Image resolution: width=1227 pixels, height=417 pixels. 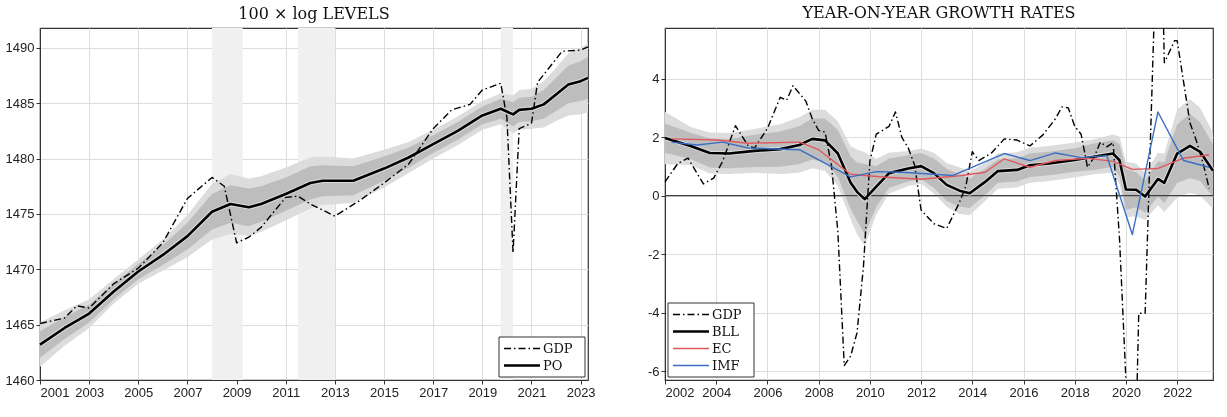 I want to click on x-tick-label: 2011, so click(x=286, y=392).